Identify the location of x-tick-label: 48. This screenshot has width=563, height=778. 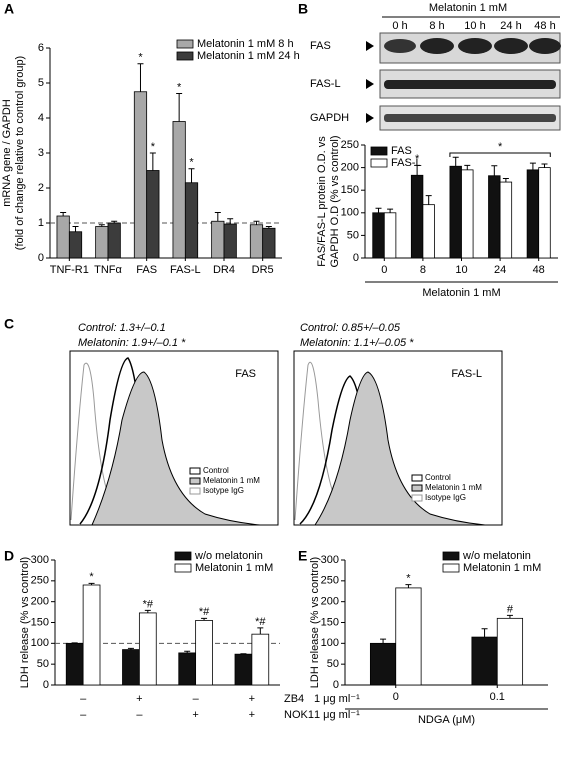
(539, 270).